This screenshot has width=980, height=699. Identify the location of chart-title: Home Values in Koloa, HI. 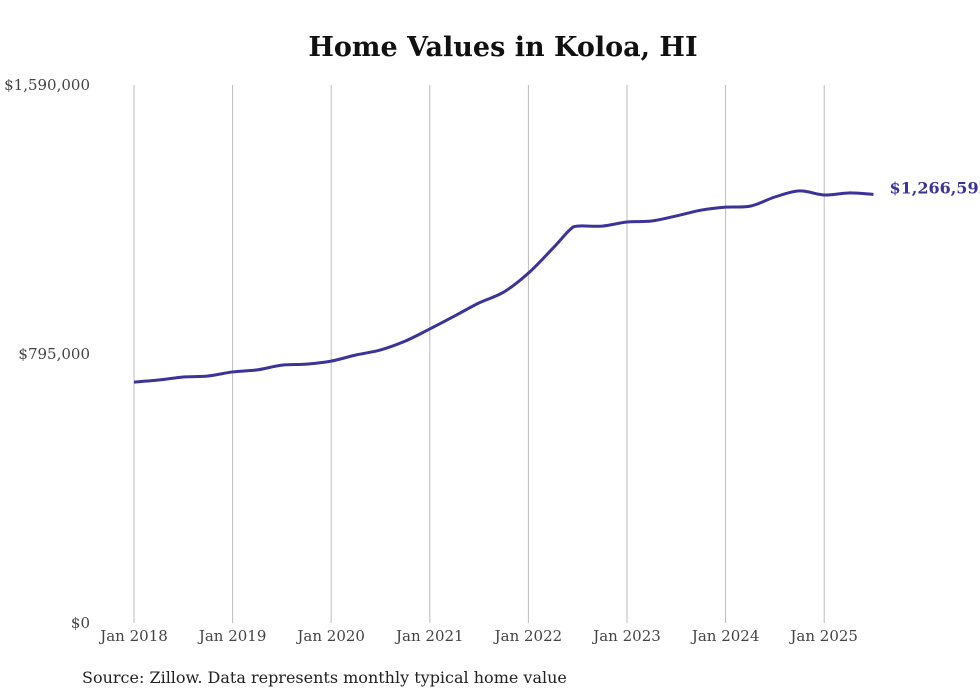
(503, 47).